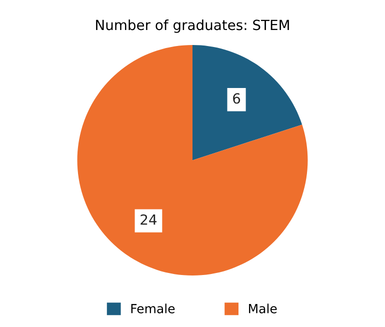 Image resolution: width=385 pixels, height=327 pixels. What do you see at coordinates (148, 219) in the screenshot?
I see `data-label: 24` at bounding box center [148, 219].